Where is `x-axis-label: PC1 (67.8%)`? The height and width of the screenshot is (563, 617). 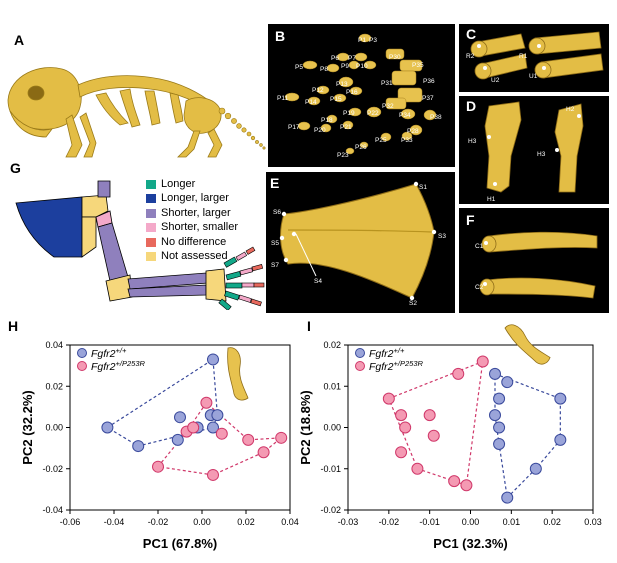 x-axis-label: PC1 (67.8%) is located at coordinates (180, 543).